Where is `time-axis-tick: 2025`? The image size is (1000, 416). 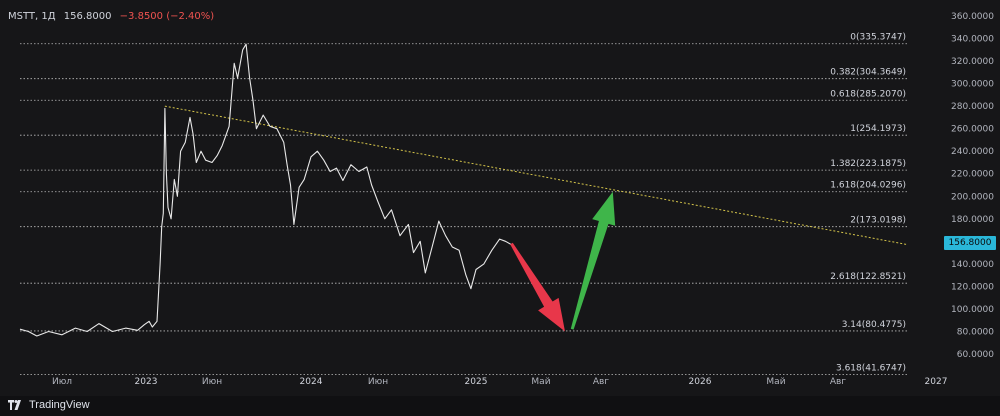 time-axis-tick: 2025 is located at coordinates (476, 382).